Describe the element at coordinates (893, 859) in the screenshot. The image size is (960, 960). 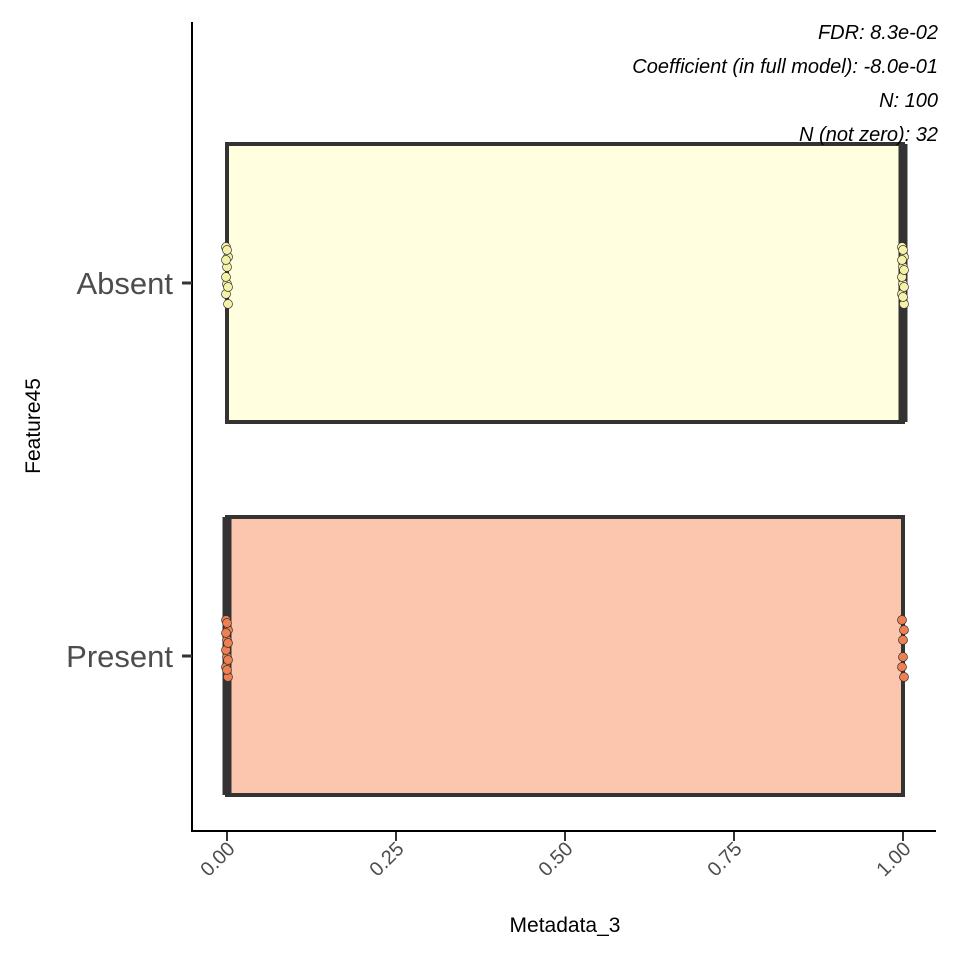
I see `x-tick-label: 1.00` at that location.